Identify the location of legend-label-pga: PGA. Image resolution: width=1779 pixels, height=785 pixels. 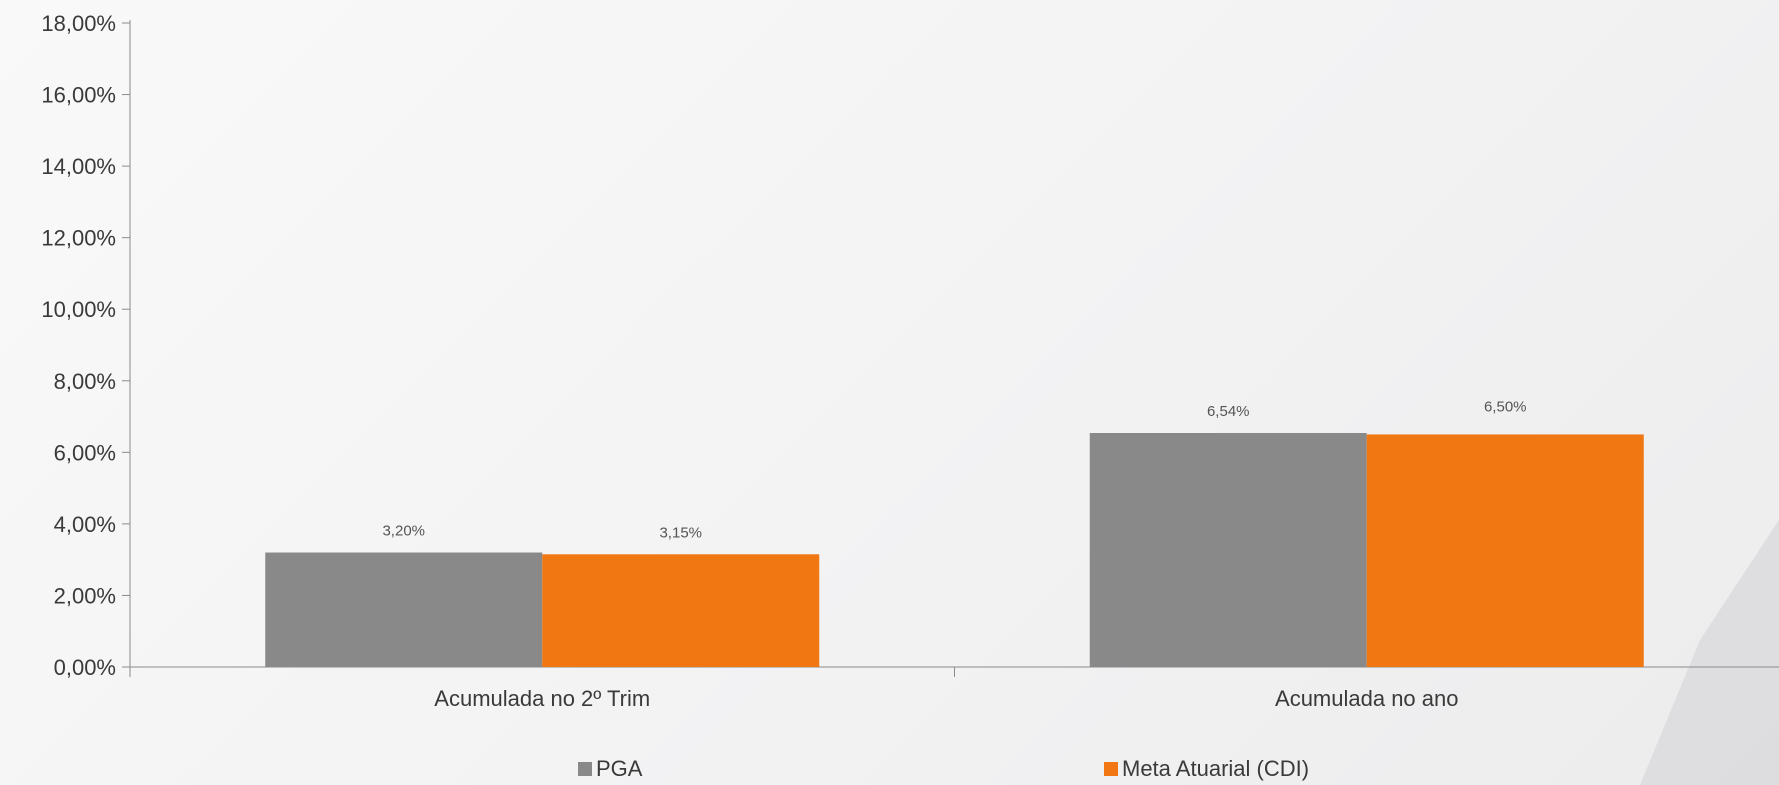
(619, 768).